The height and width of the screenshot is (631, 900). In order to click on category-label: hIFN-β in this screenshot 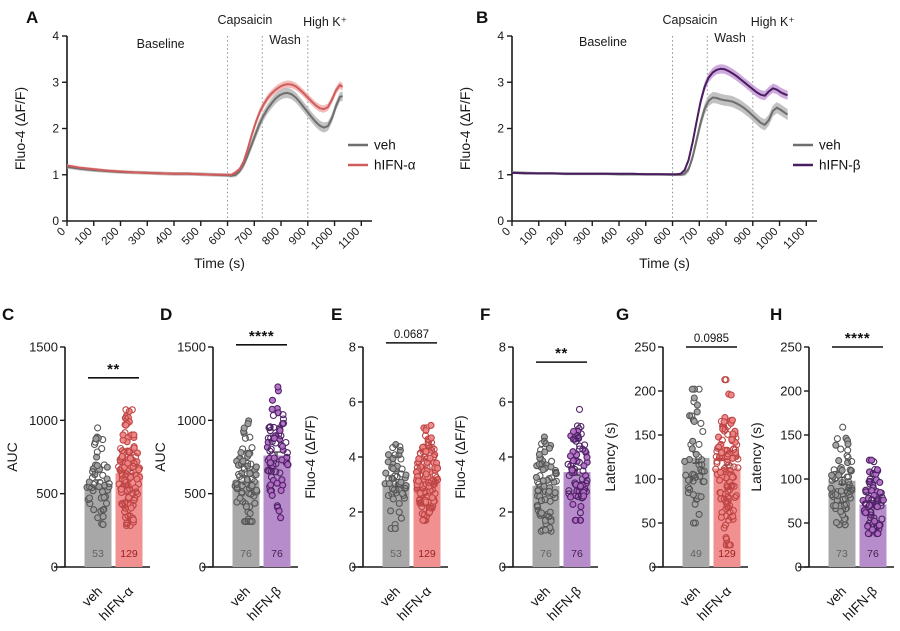, I will do `click(264, 603)`.